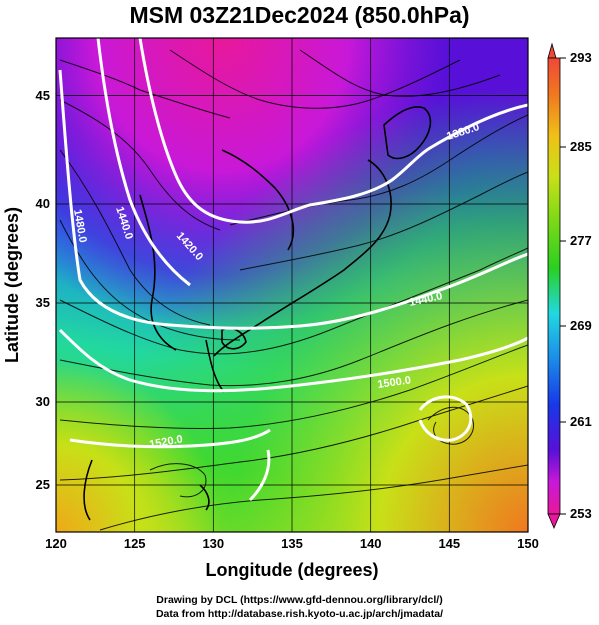  What do you see at coordinates (26, 290) in the screenshot?
I see `y-axis: 25 30 35 40 45 Latitude (degrees)` at bounding box center [26, 290].